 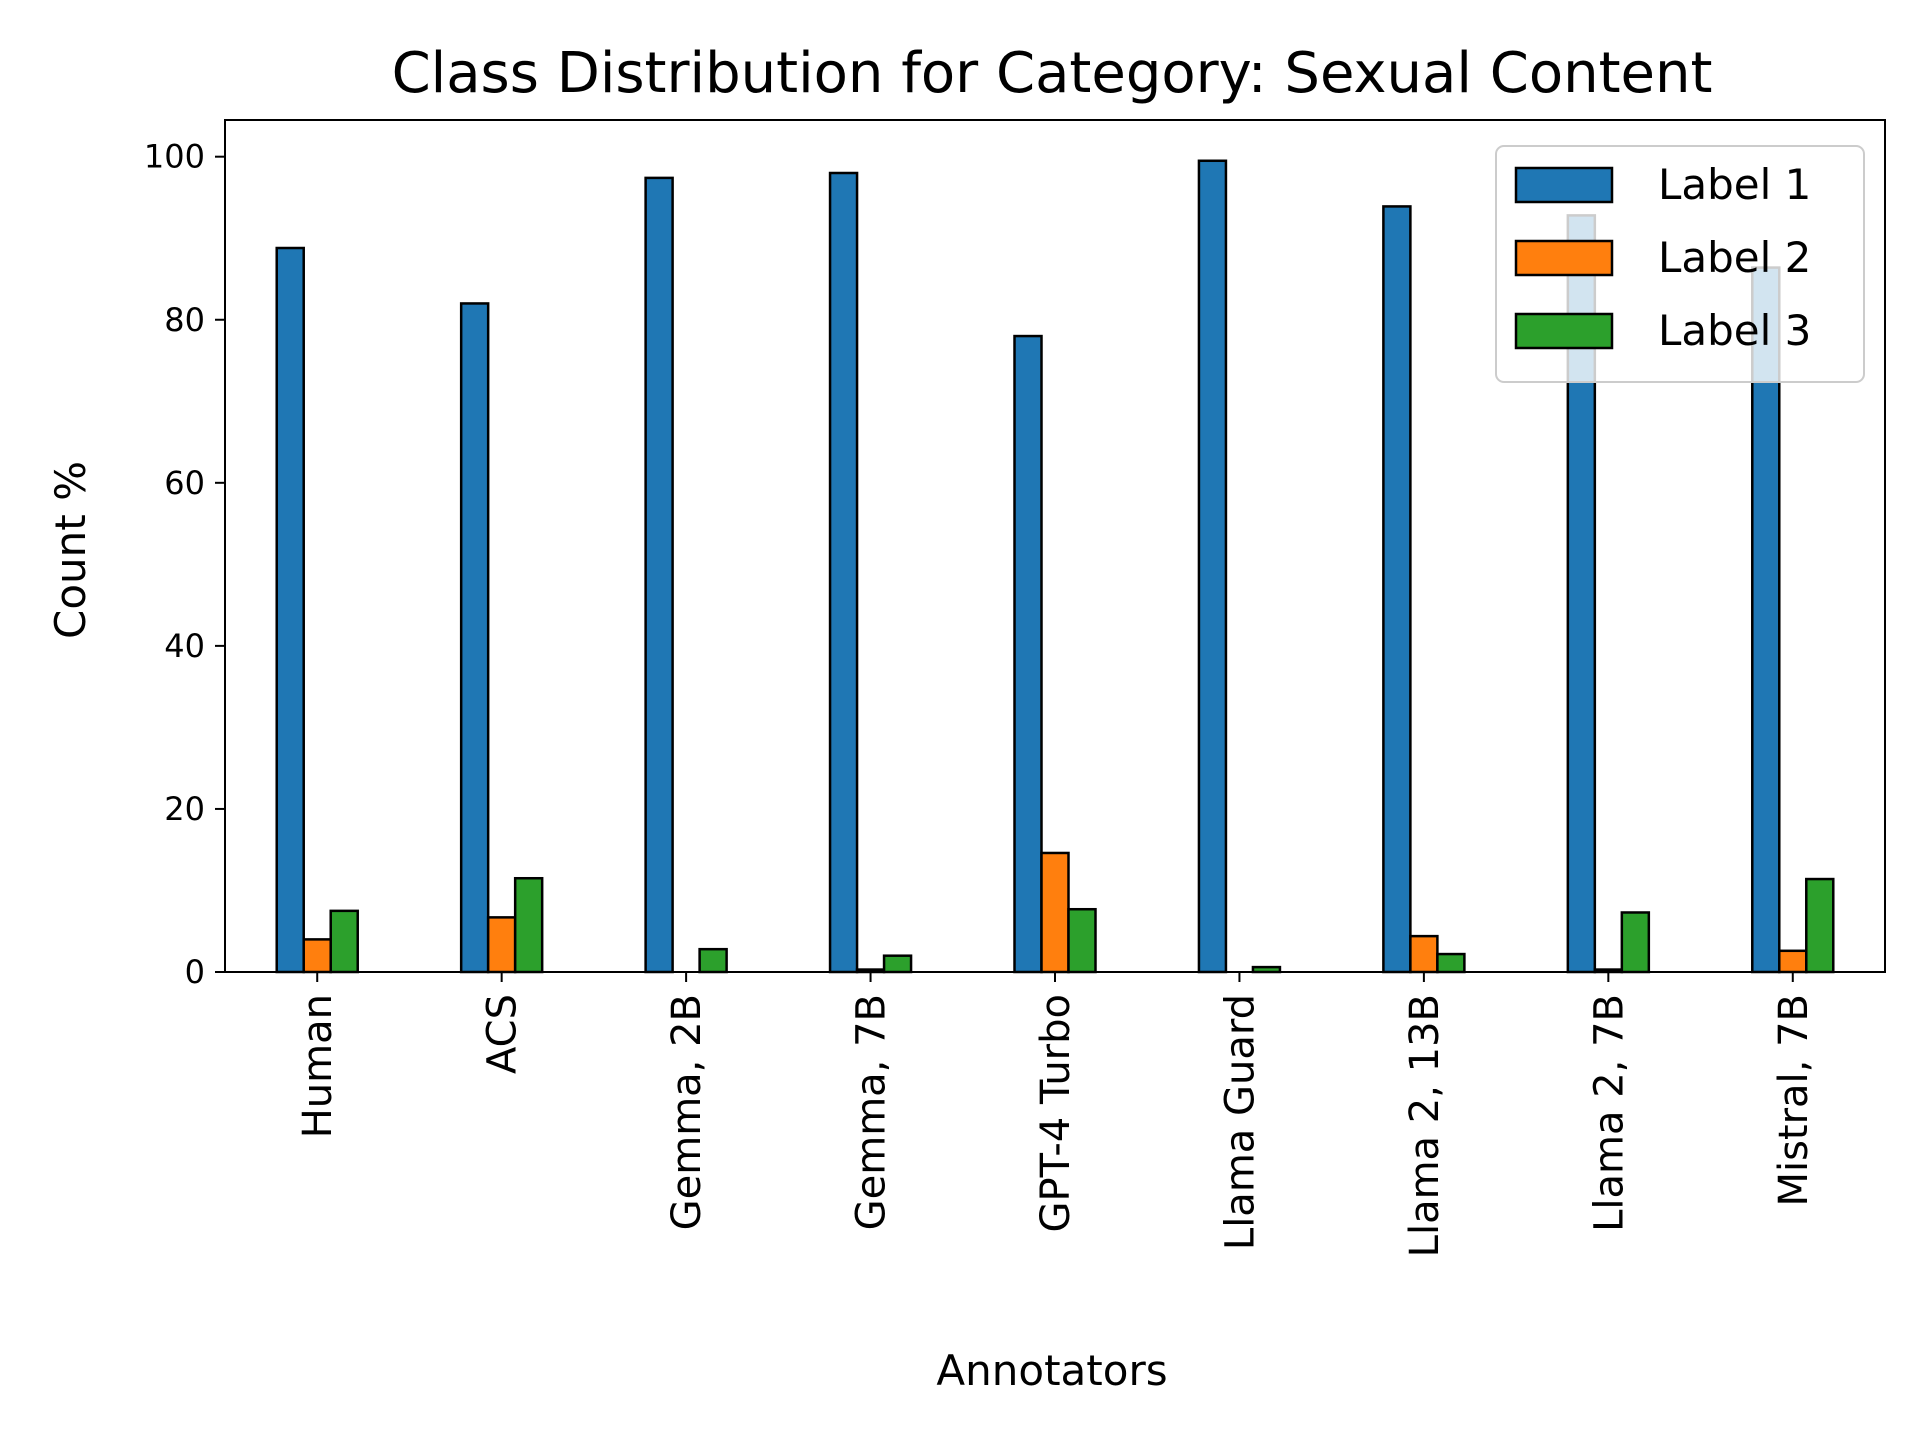 What do you see at coordinates (1425, 1125) in the screenshot?
I see `x-tick-label: Llama 2, 13B` at bounding box center [1425, 1125].